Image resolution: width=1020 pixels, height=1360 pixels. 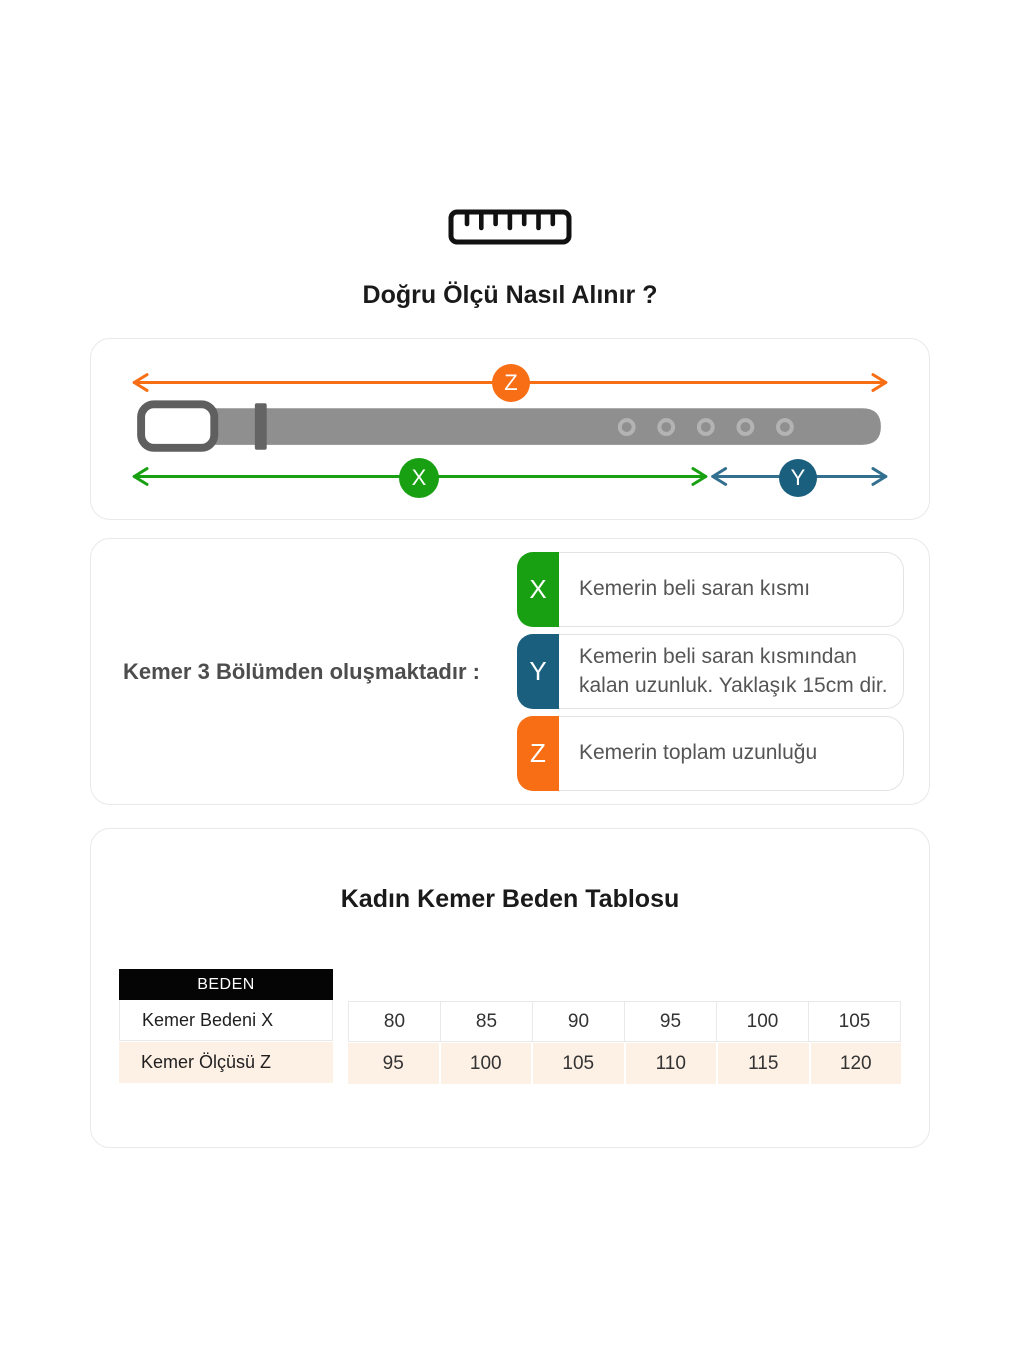 I want to click on y-tab: Y, so click(x=538, y=671).